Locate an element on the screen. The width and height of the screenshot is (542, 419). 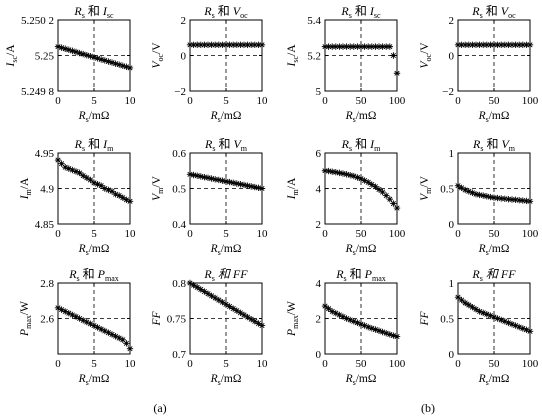
y-tick-label: 4 is located at coordinates (319, 284).